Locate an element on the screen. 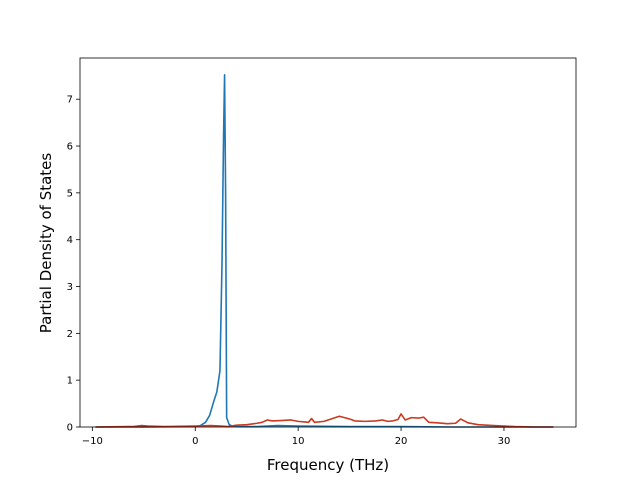  x-axis-label: Frequency (THz) is located at coordinates (328, 465).